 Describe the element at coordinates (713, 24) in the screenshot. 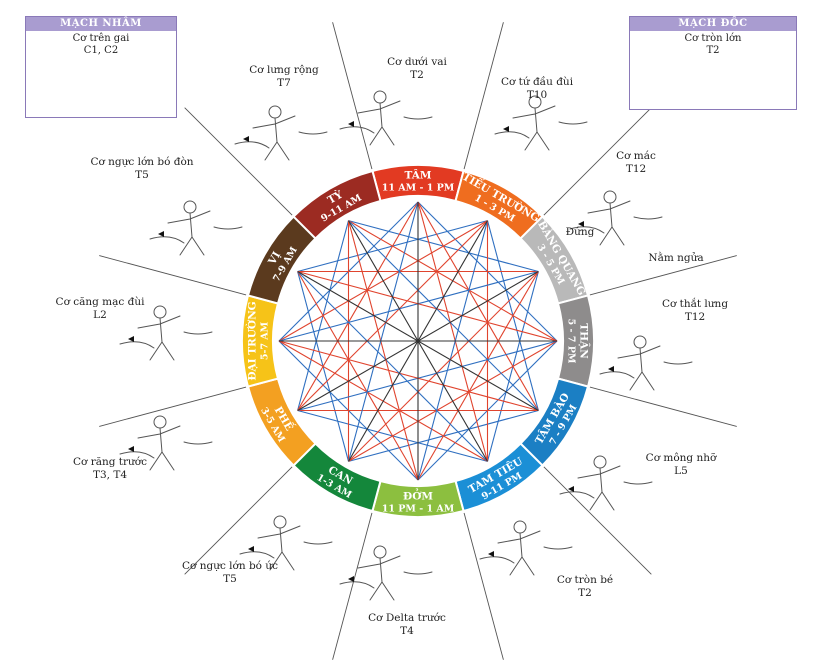

I see `inset-right-title: MẠCH ĐỐC` at that location.